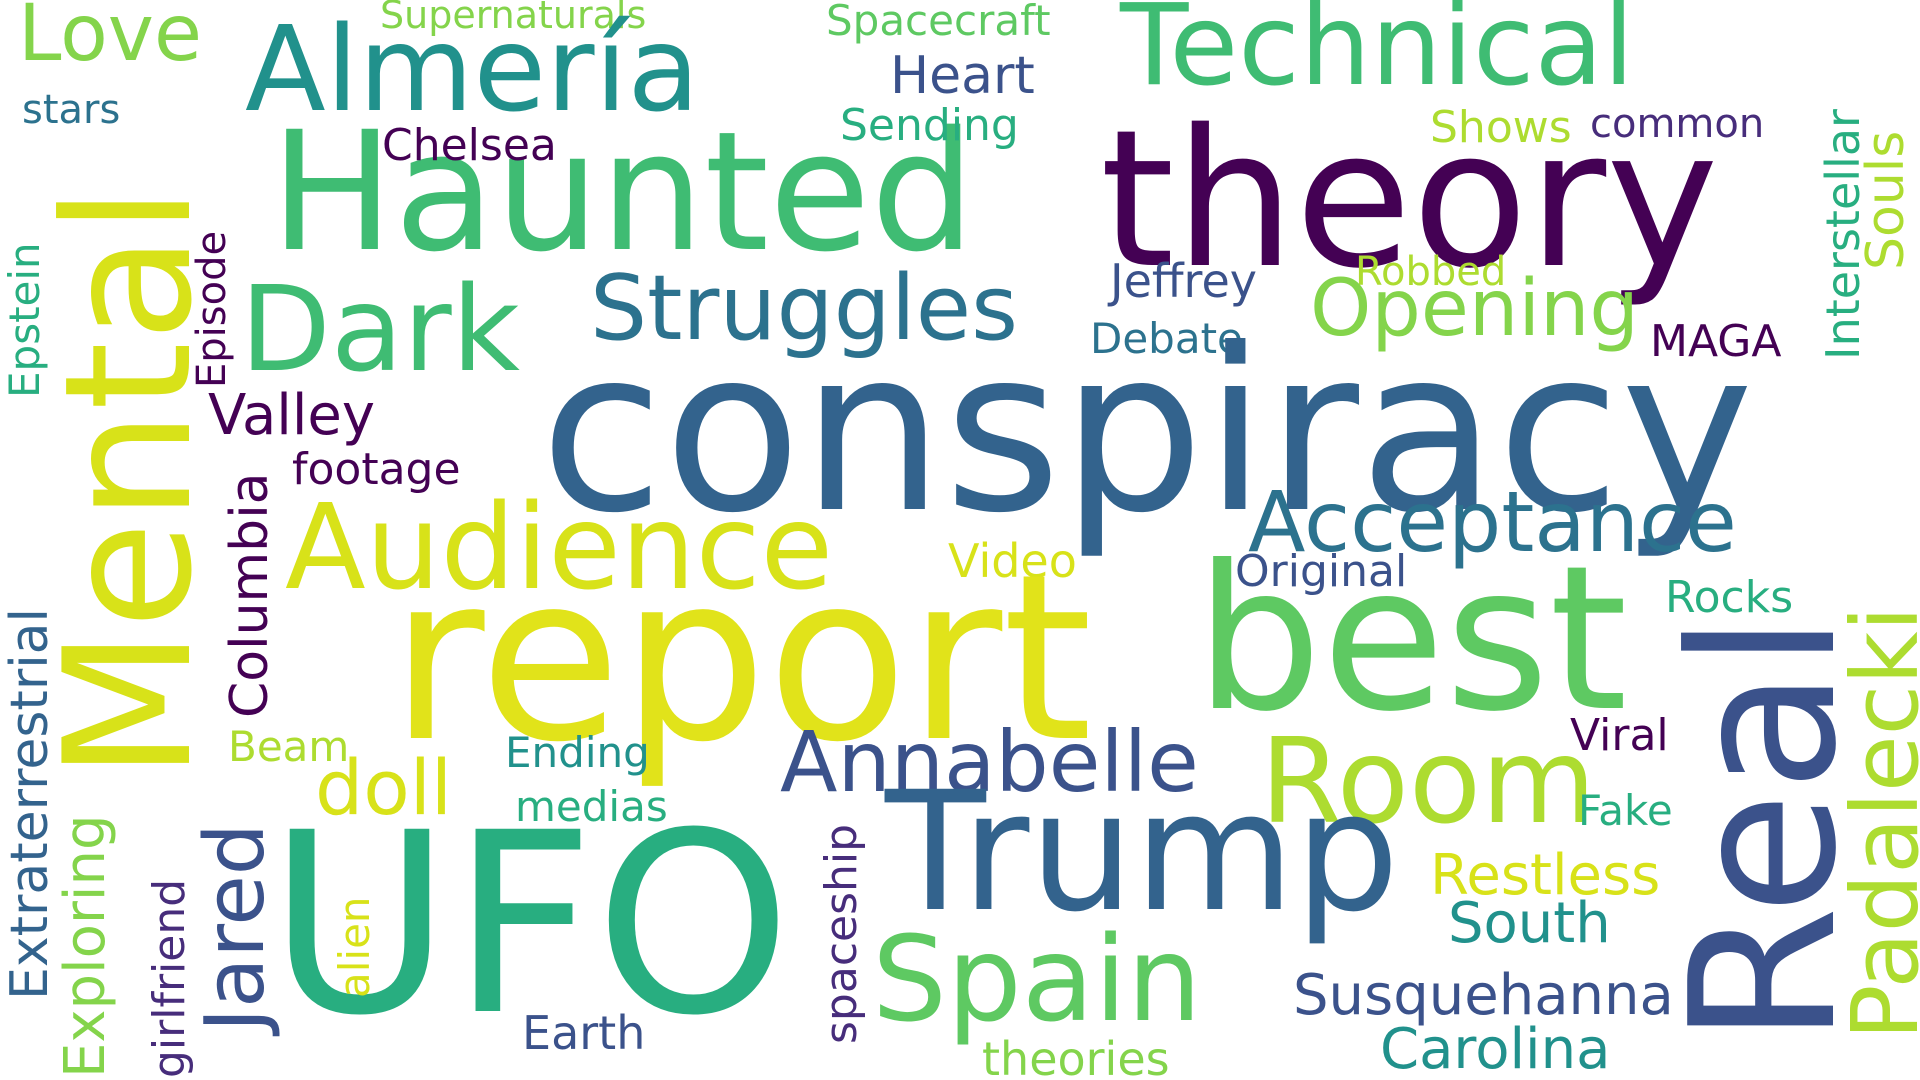 This screenshot has width=1920, height=1080. What do you see at coordinates (962, 76) in the screenshot?
I see `word-heart: Heart` at bounding box center [962, 76].